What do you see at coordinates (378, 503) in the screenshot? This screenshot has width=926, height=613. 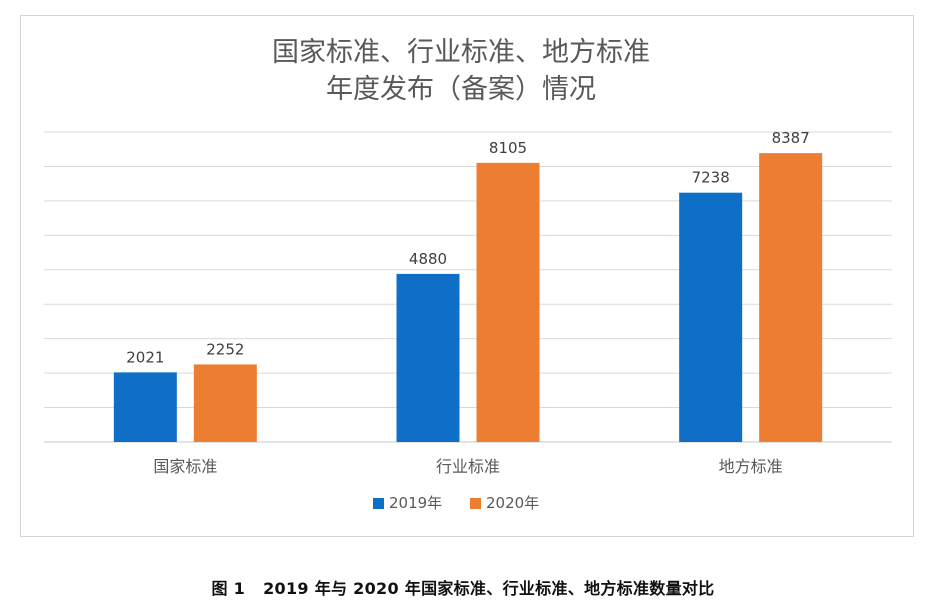 I see `legend-swatch-2019` at bounding box center [378, 503].